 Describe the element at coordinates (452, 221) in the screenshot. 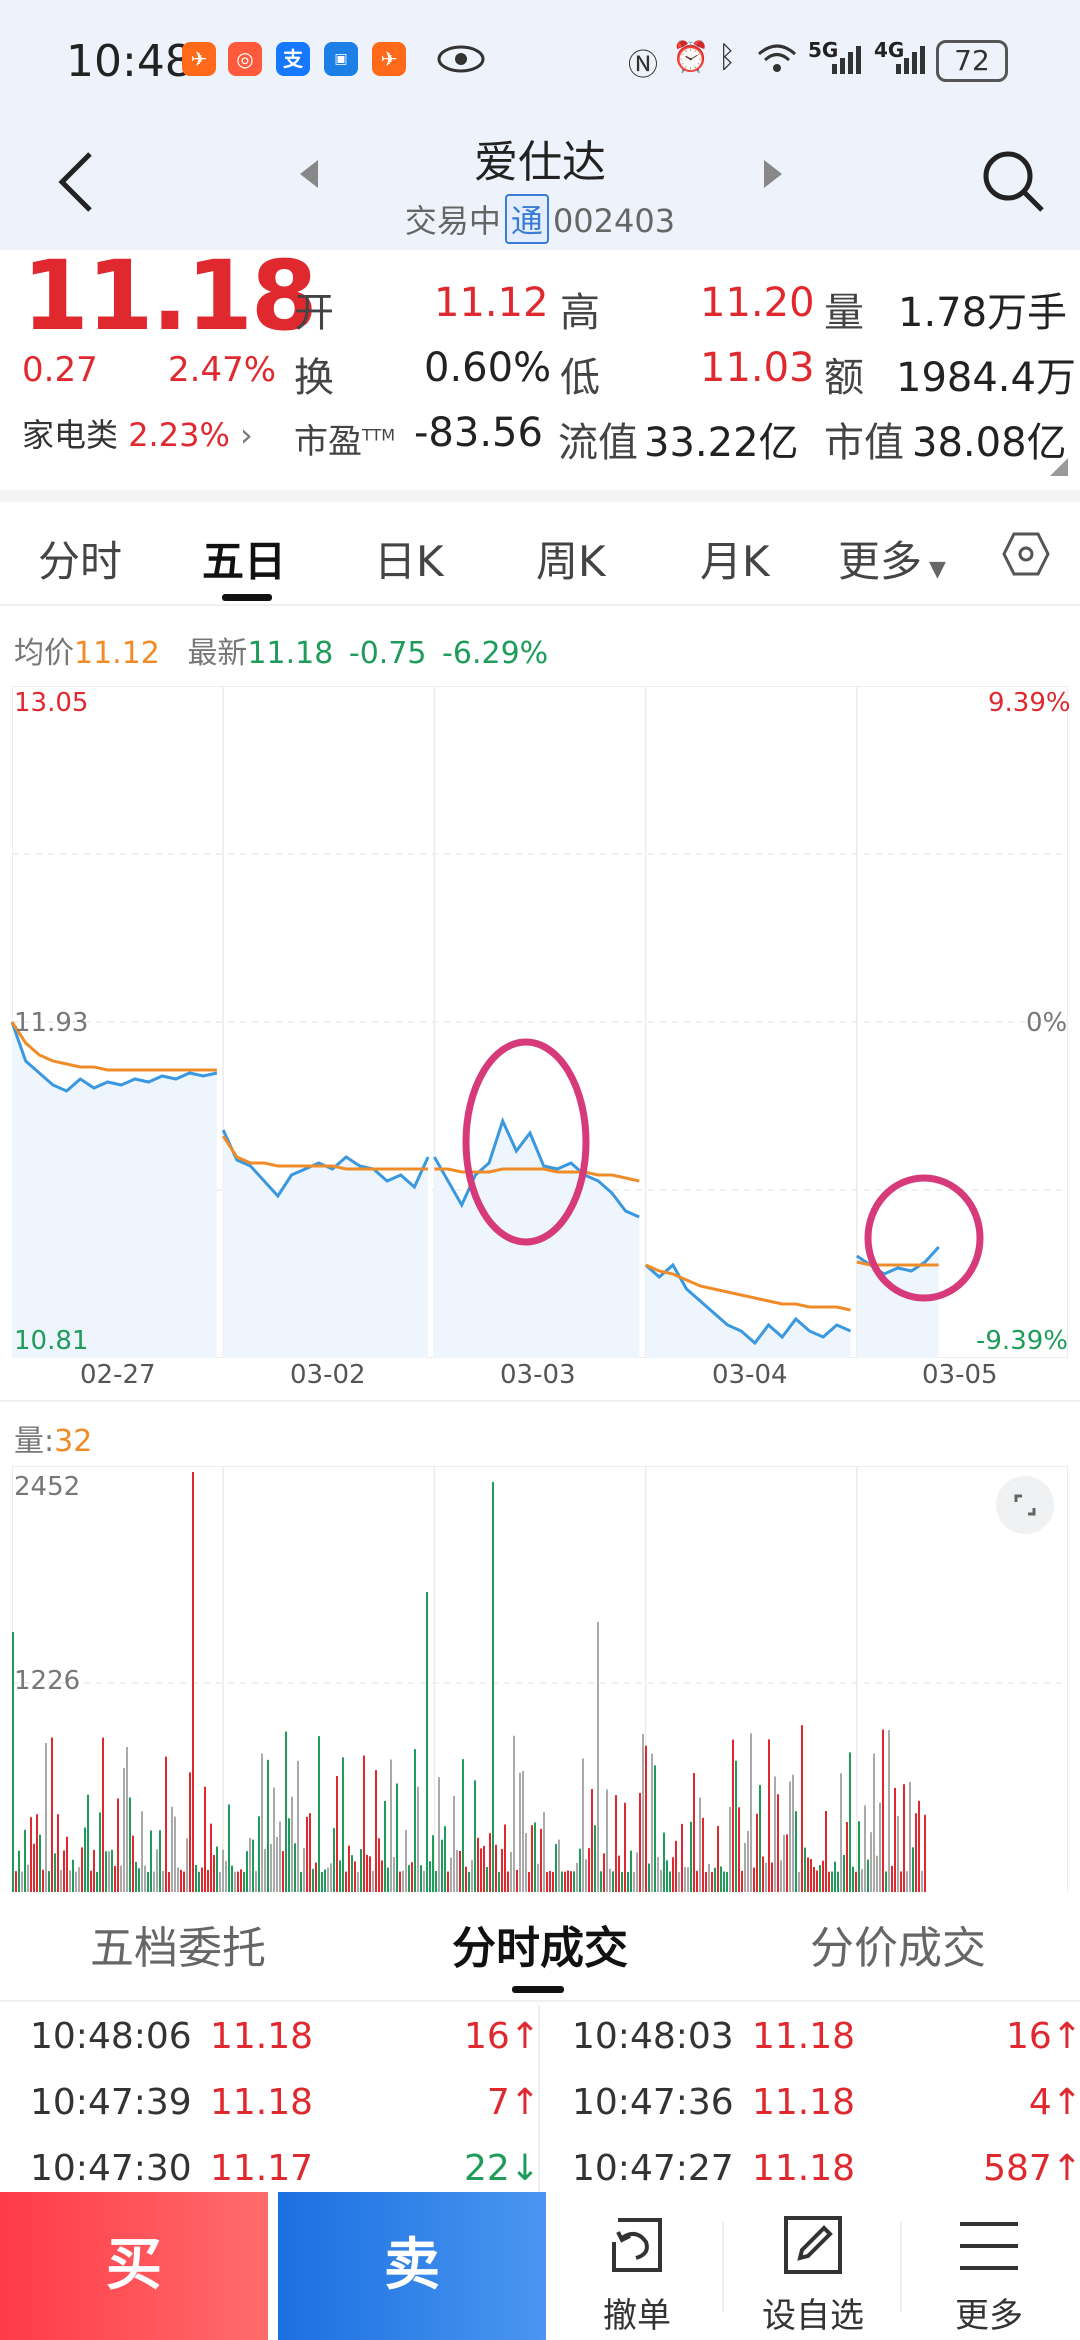

I see `trade-status: 交易中` at that location.